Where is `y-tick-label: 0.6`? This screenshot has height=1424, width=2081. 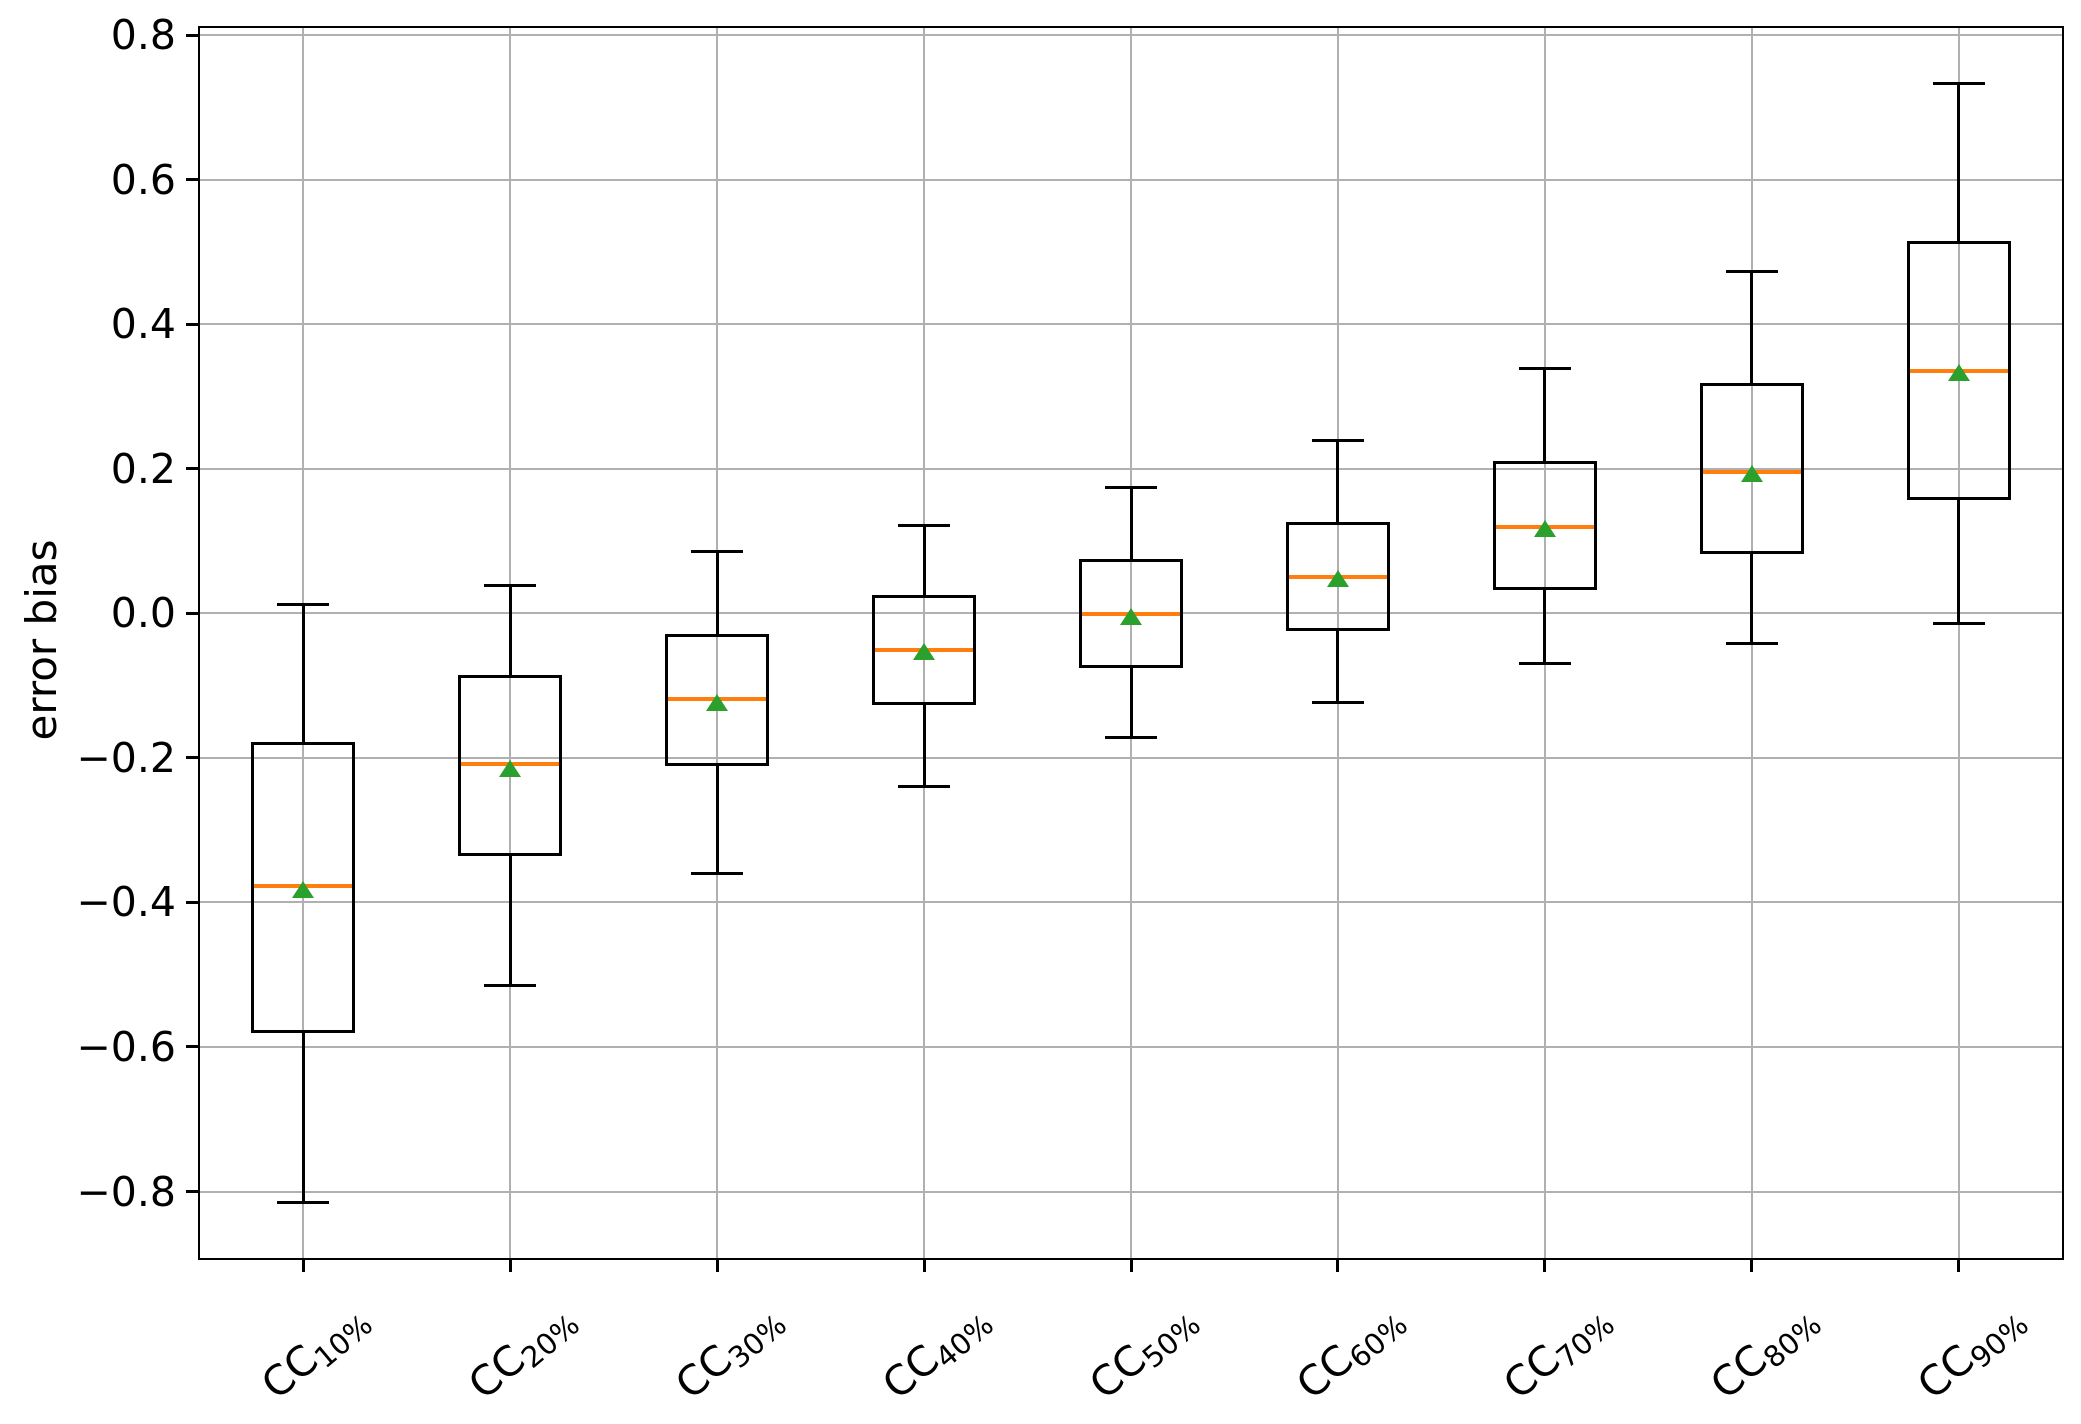
y-tick-label: 0.6 is located at coordinates (143, 179).